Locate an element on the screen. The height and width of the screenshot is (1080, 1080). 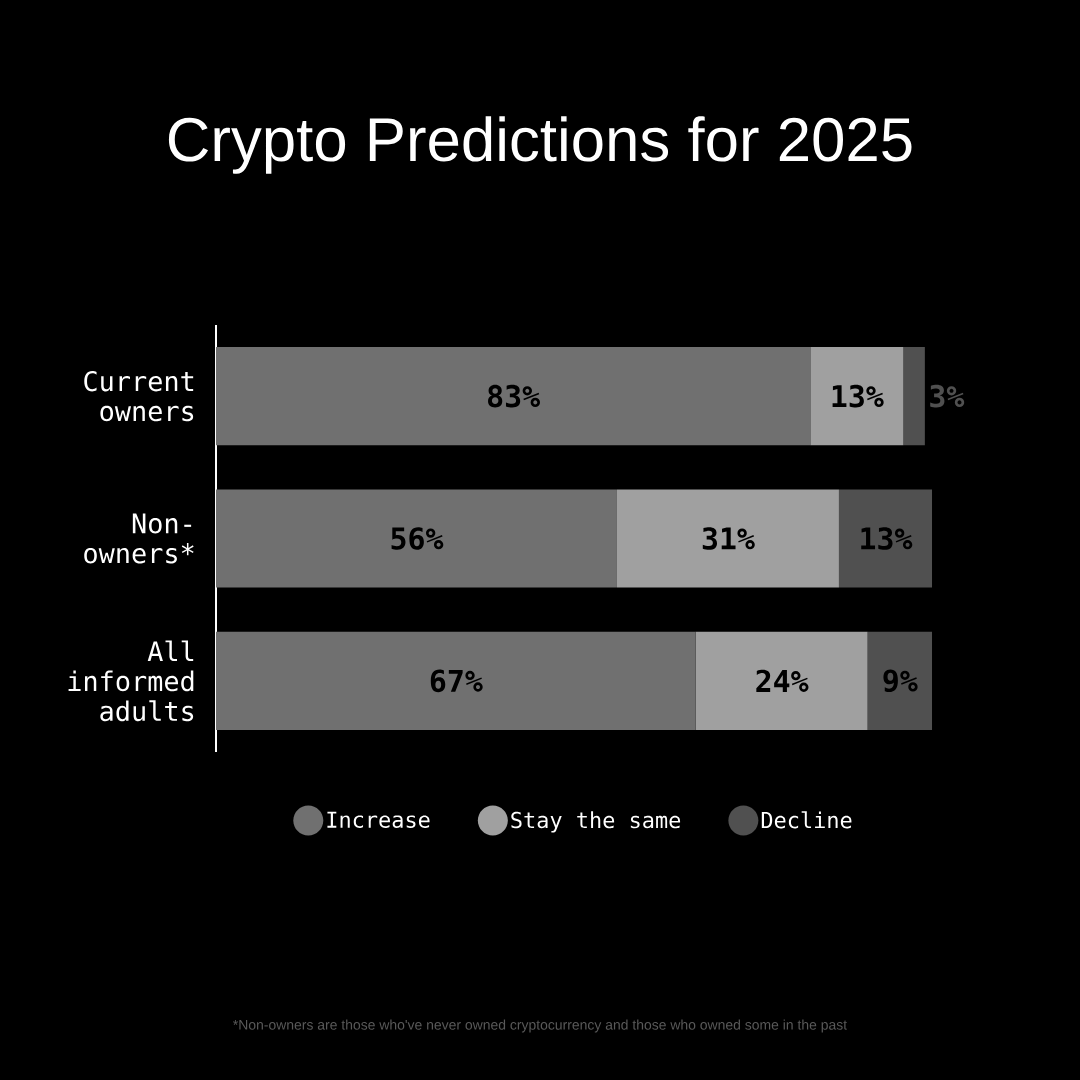
data-label: 9% is located at coordinates (900, 681).